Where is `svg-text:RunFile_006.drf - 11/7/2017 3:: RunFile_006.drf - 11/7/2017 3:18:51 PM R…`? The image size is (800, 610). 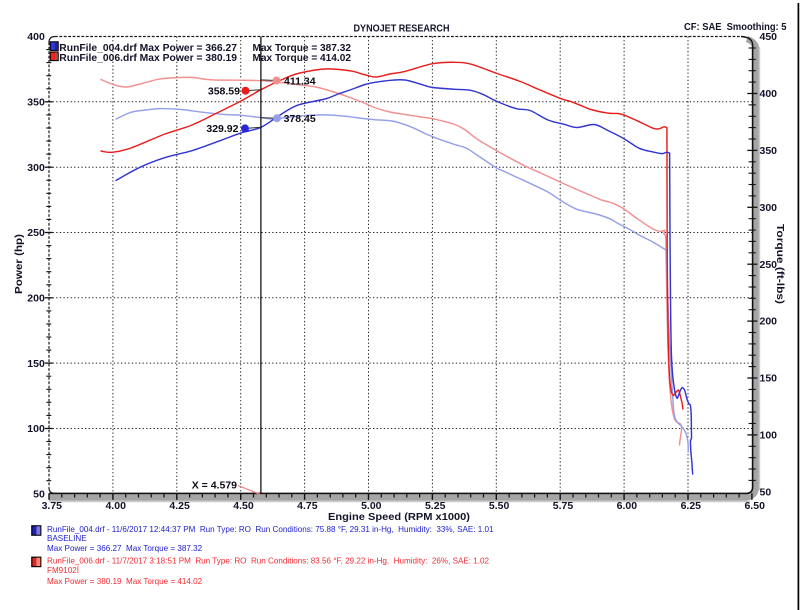
svg-text:RunFile_006.drf - 11/7/2017 3:: RunFile_006.drf - 11/7/2017 3:18:51 PM R… is located at coordinates (268, 561).